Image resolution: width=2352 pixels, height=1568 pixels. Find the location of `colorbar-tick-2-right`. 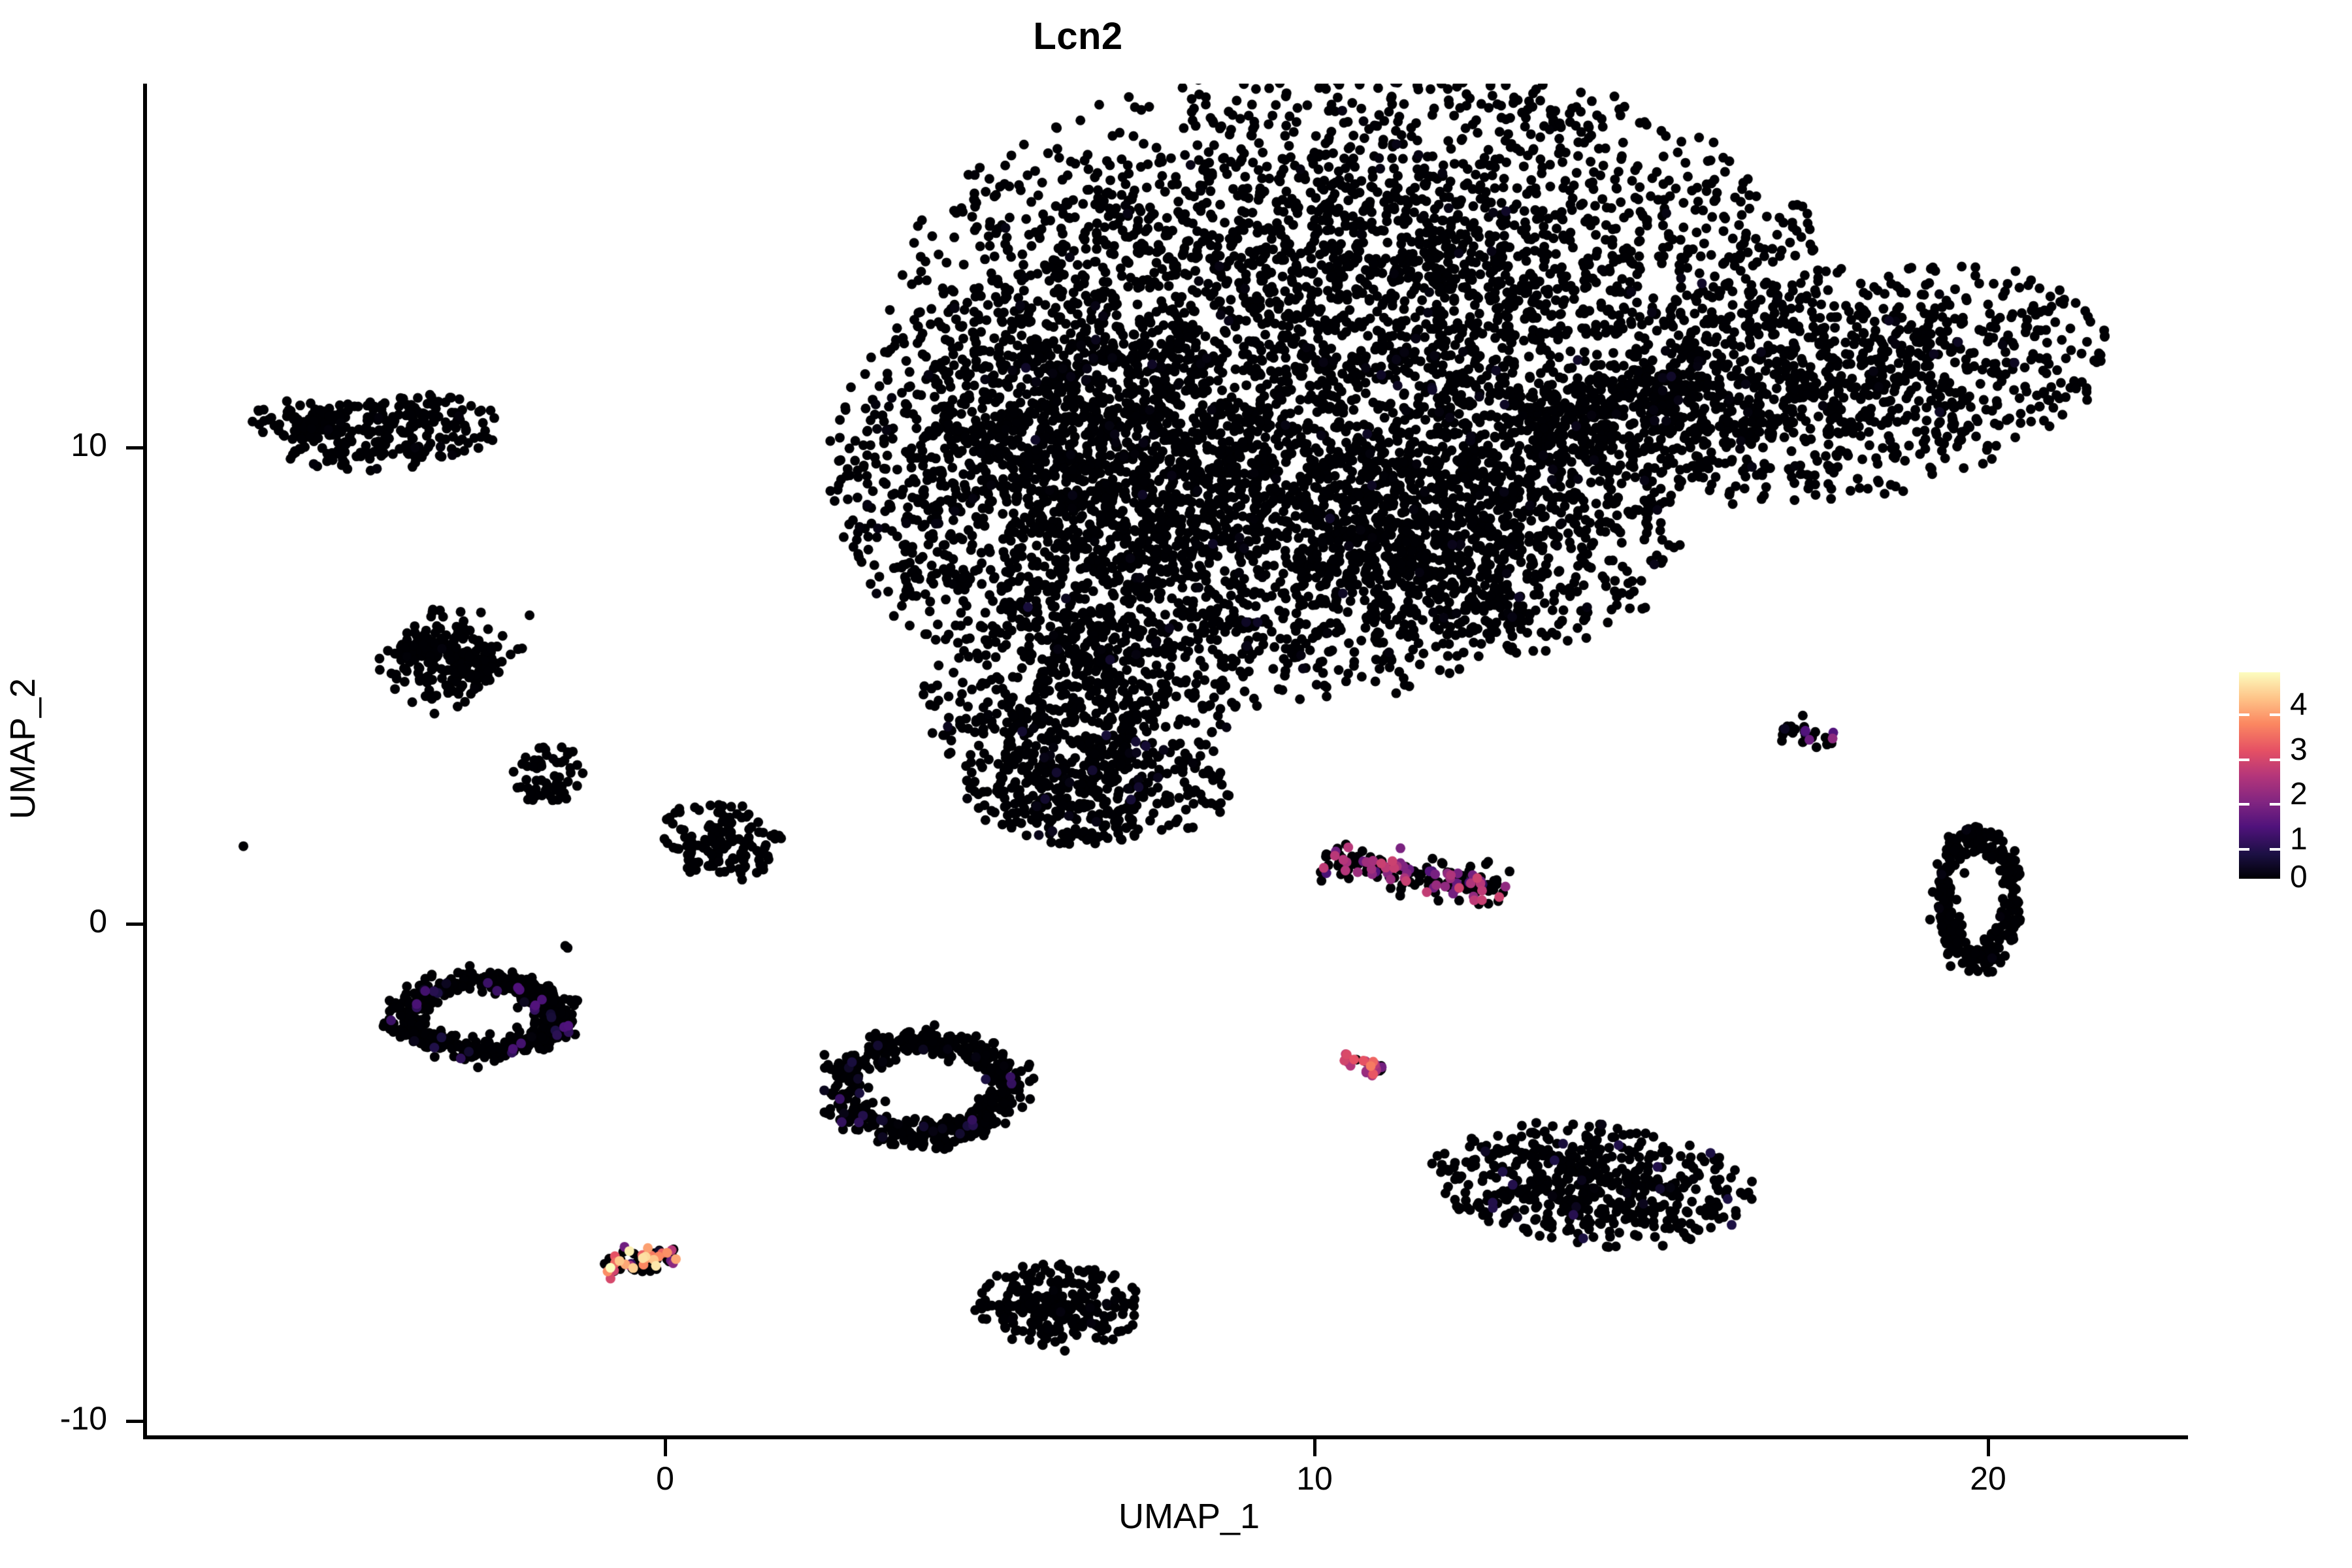

colorbar-tick-2-right is located at coordinates (2275, 804).